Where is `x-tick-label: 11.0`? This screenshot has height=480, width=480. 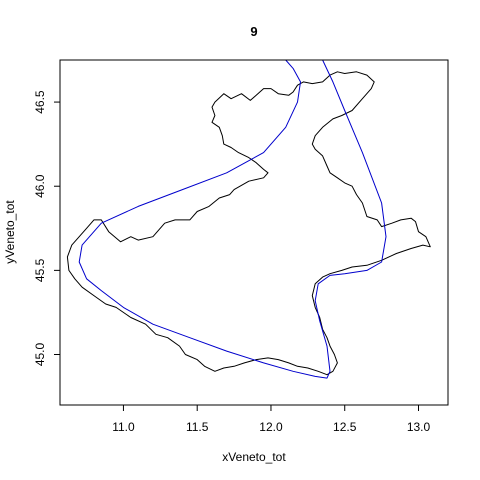
x-tick-label: 11.0 is located at coordinates (123, 427).